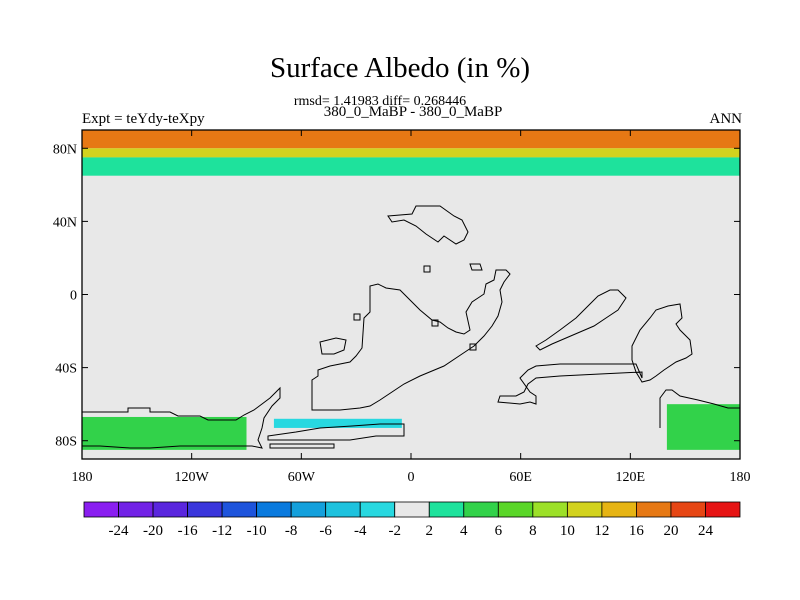 Image resolution: width=800 pixels, height=600 pixels. I want to click on coastline-antarctica-peninsula, so click(336, 432).